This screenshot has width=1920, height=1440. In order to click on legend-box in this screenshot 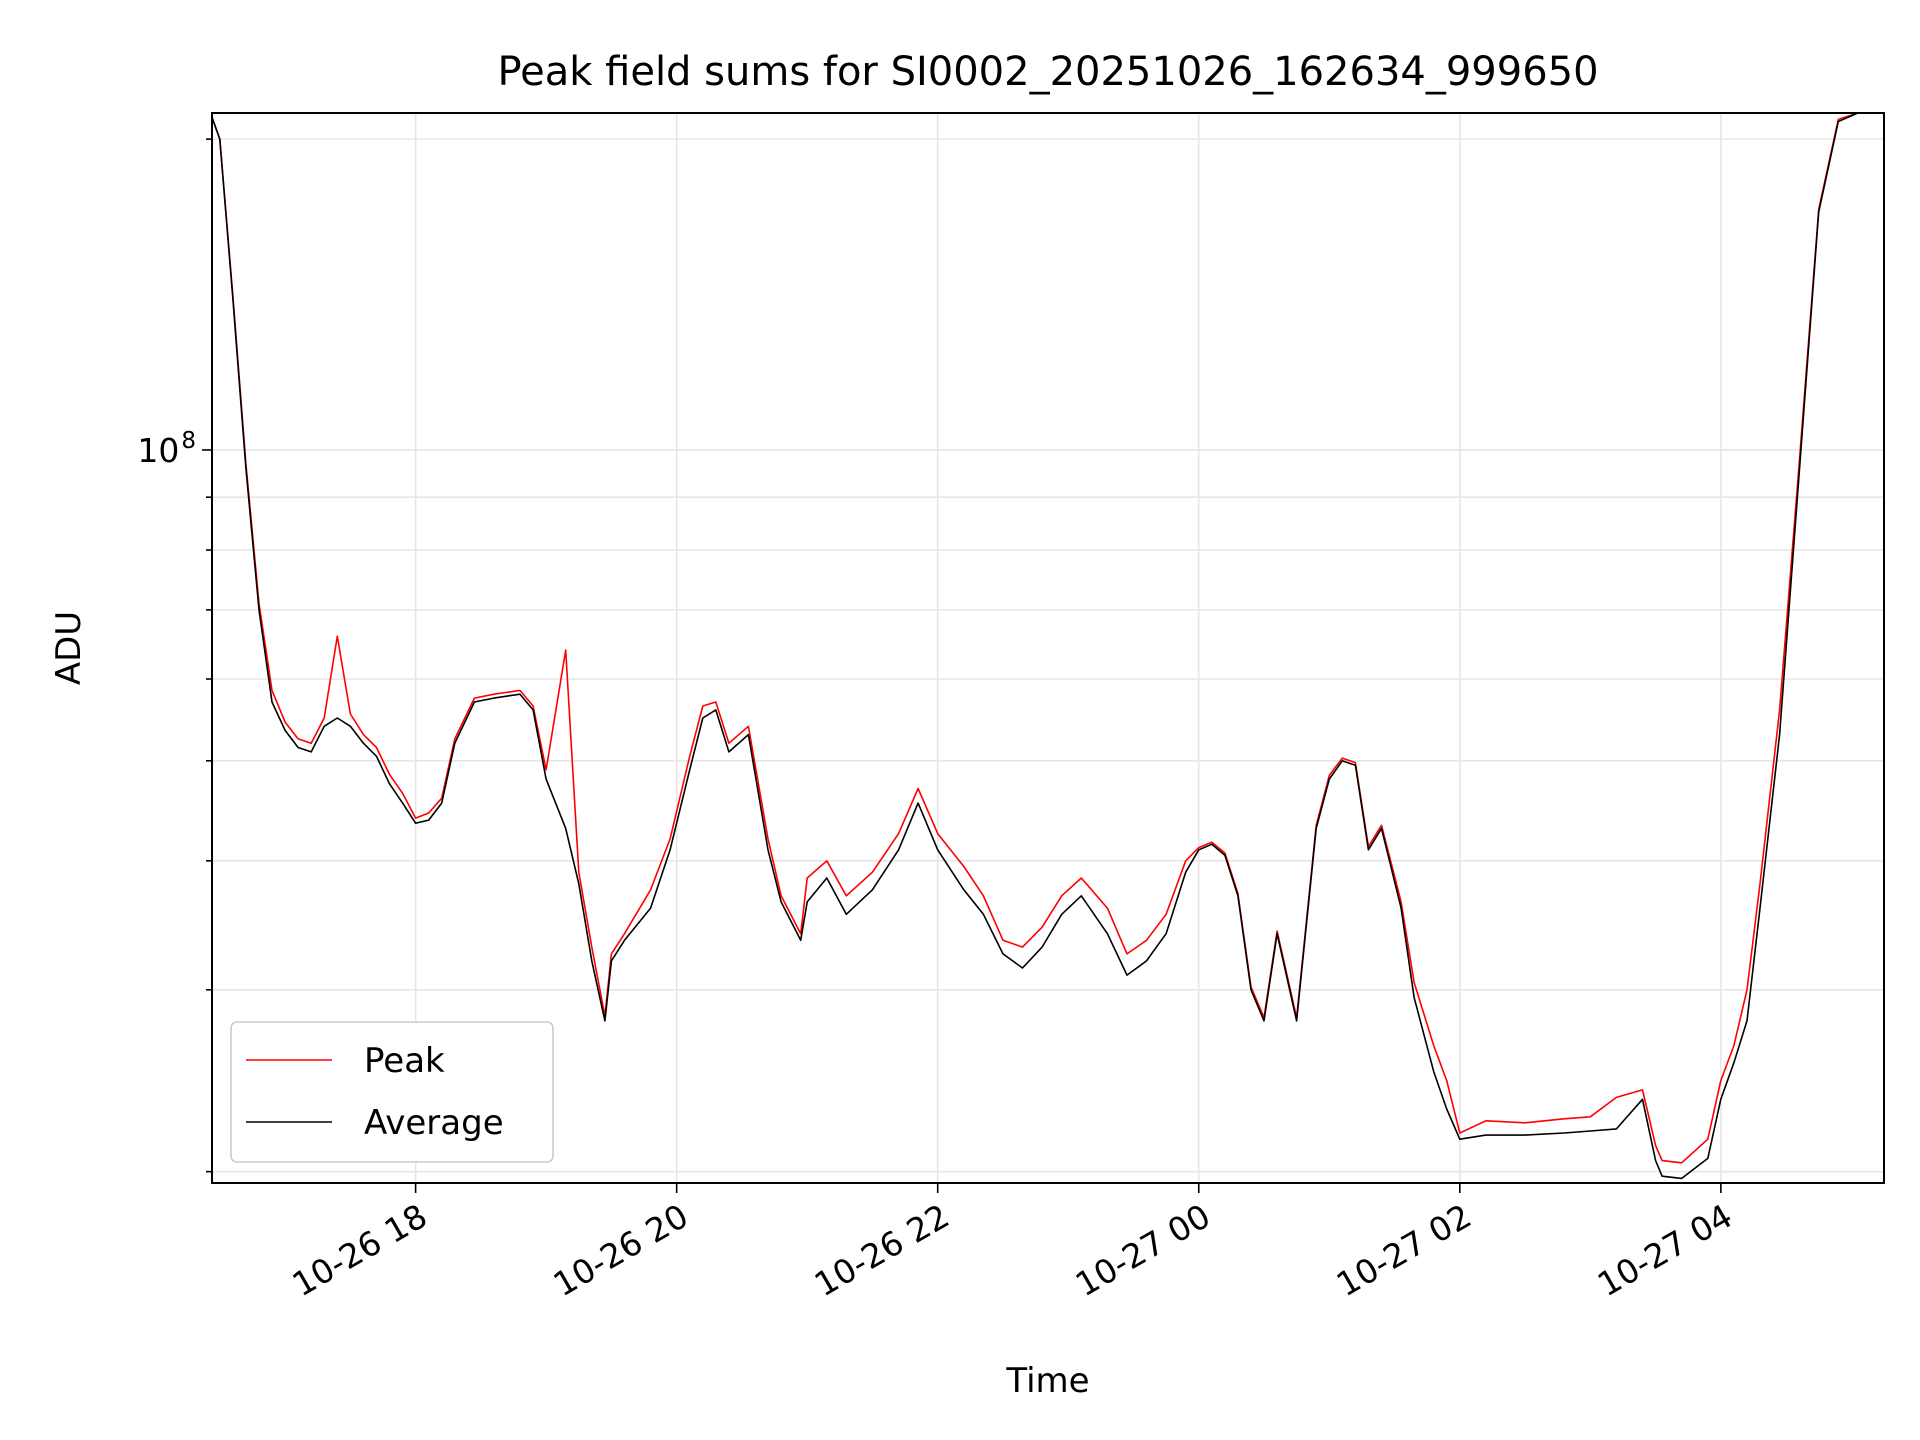, I will do `click(392, 1092)`.